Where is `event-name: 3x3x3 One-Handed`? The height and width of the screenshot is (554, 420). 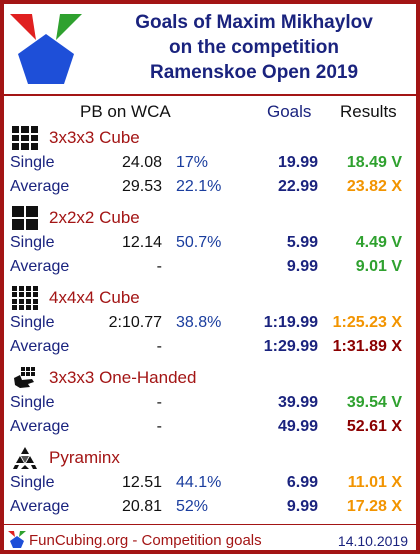
event-name: 3x3x3 One-Handed is located at coordinates (123, 377).